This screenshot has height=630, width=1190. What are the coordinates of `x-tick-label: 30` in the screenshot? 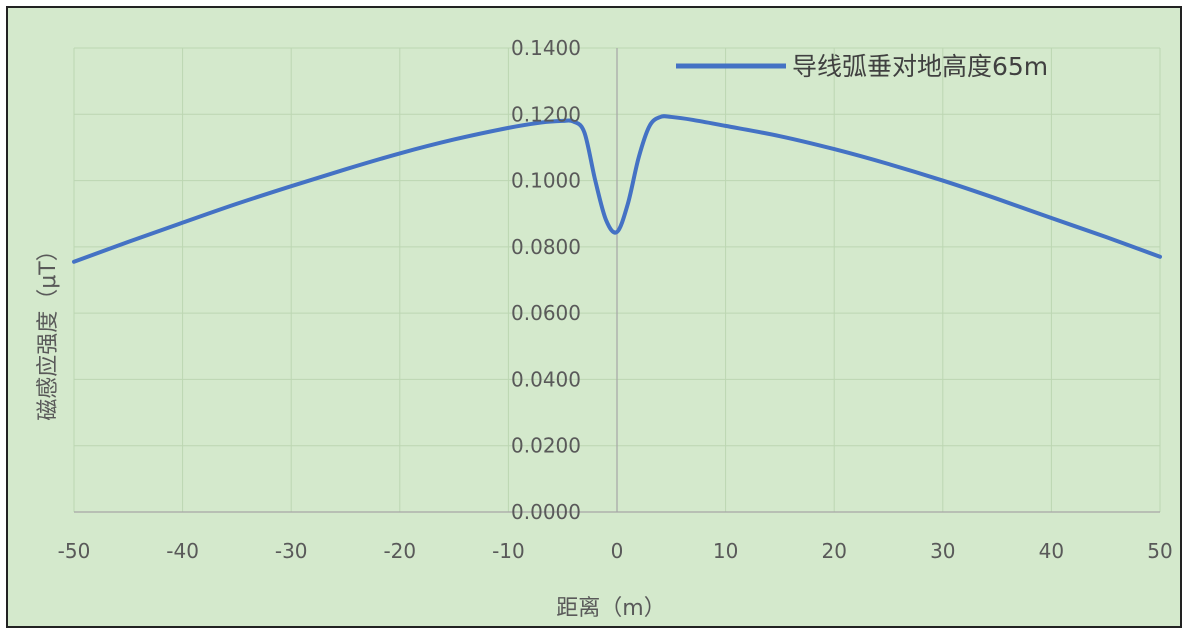 It's located at (942, 551).